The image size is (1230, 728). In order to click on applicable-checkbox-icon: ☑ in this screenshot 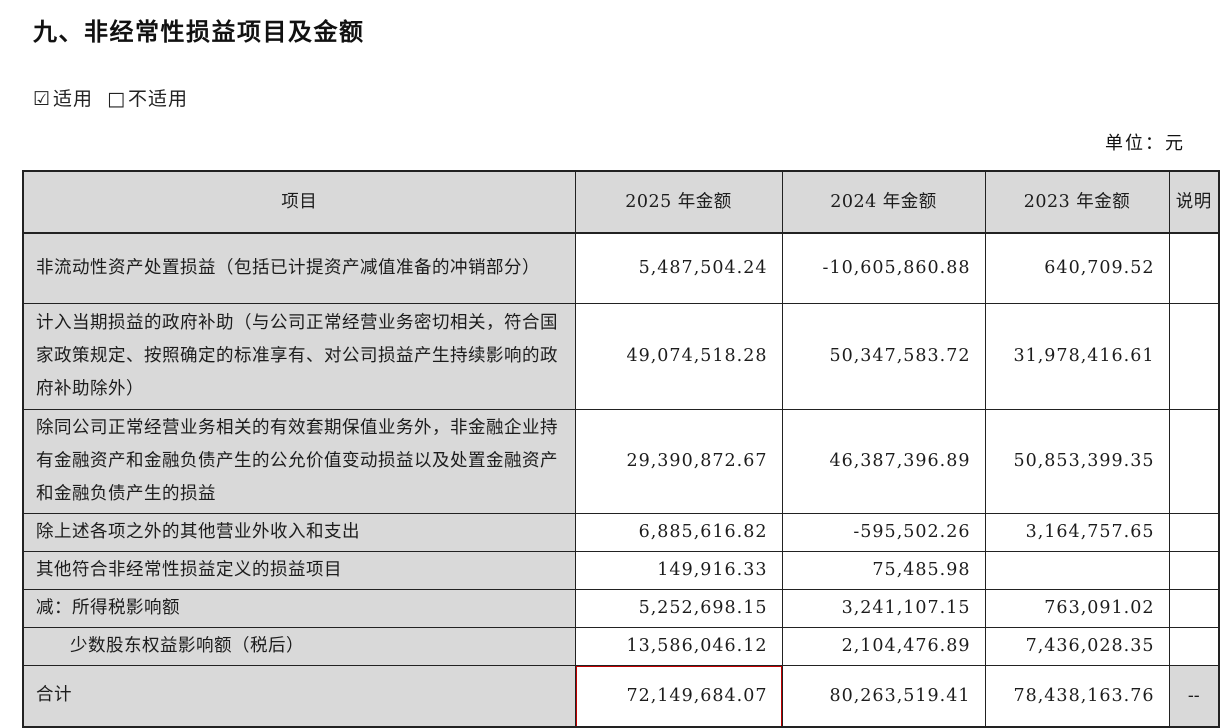, I will do `click(42, 99)`.